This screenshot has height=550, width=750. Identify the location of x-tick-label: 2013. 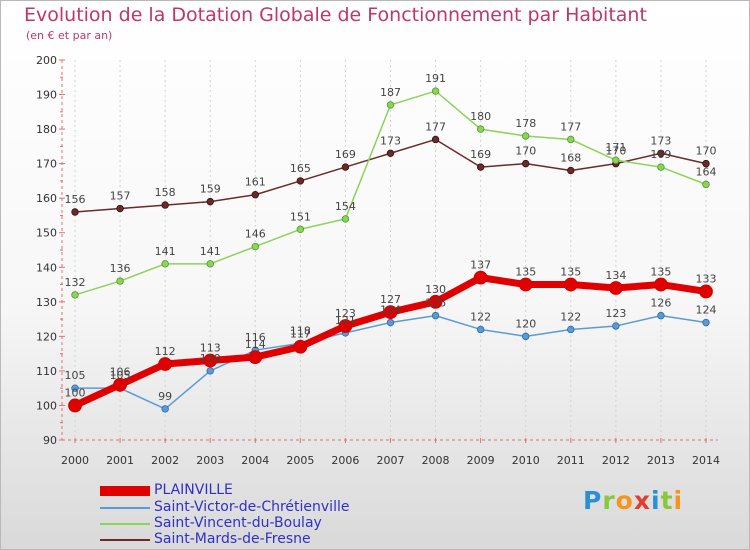
(661, 460).